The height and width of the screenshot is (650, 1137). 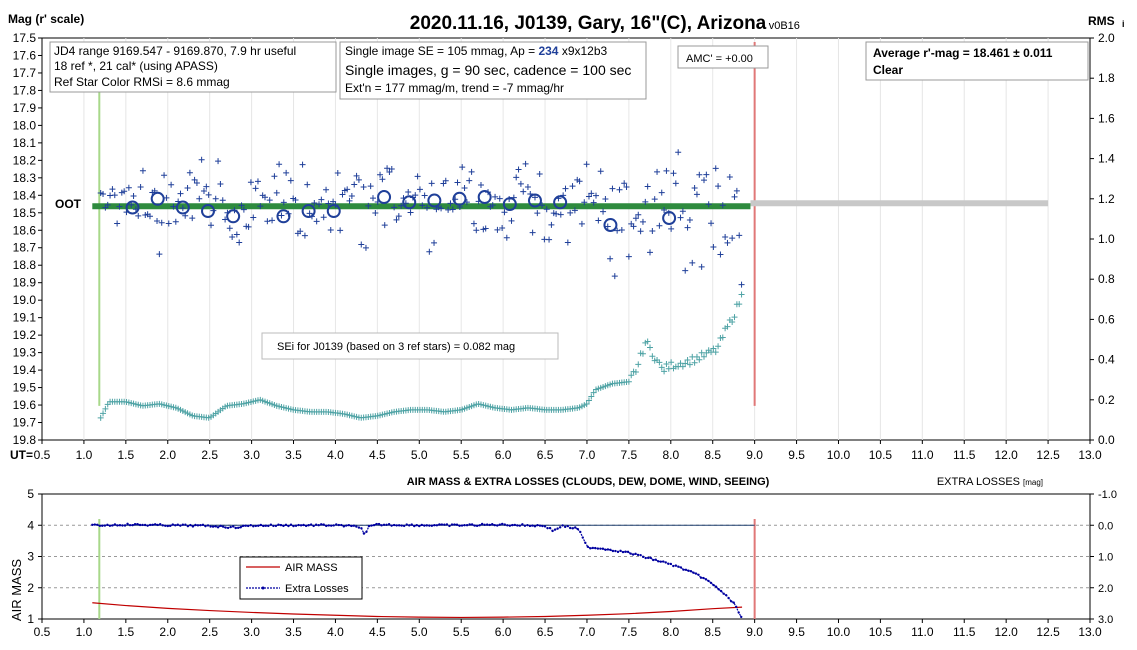 What do you see at coordinates (30, 619) in the screenshot?
I see `bottom-y-left-tick-label: 1` at bounding box center [30, 619].